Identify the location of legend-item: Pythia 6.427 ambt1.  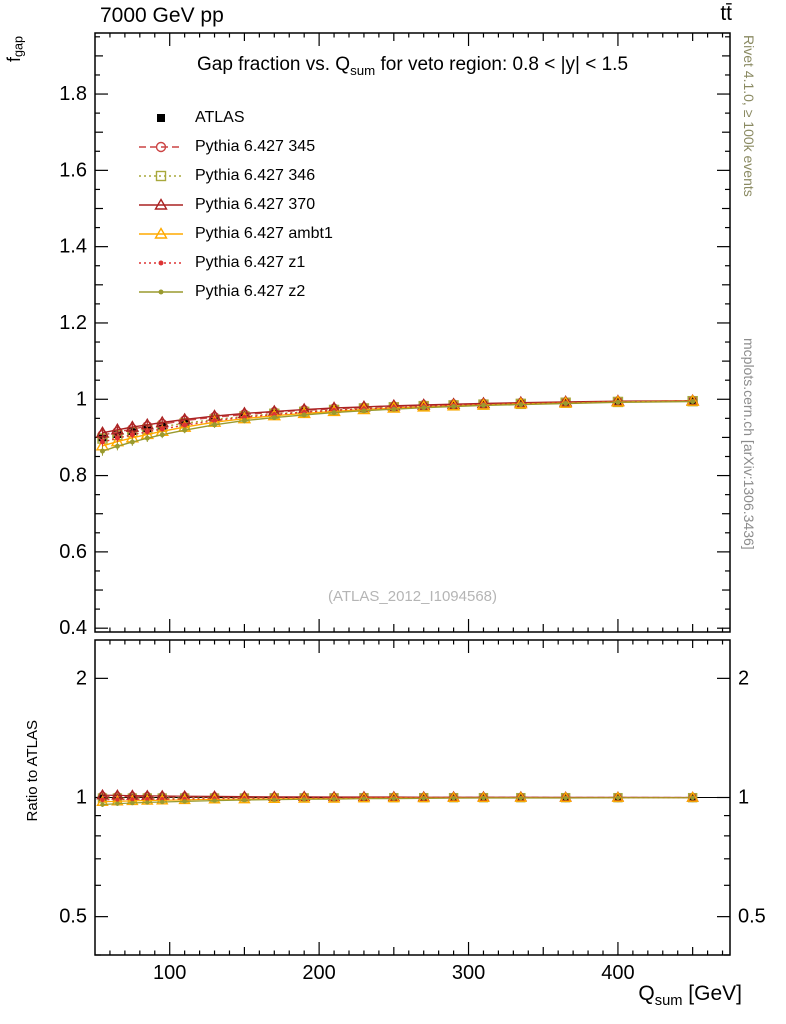
(235, 233).